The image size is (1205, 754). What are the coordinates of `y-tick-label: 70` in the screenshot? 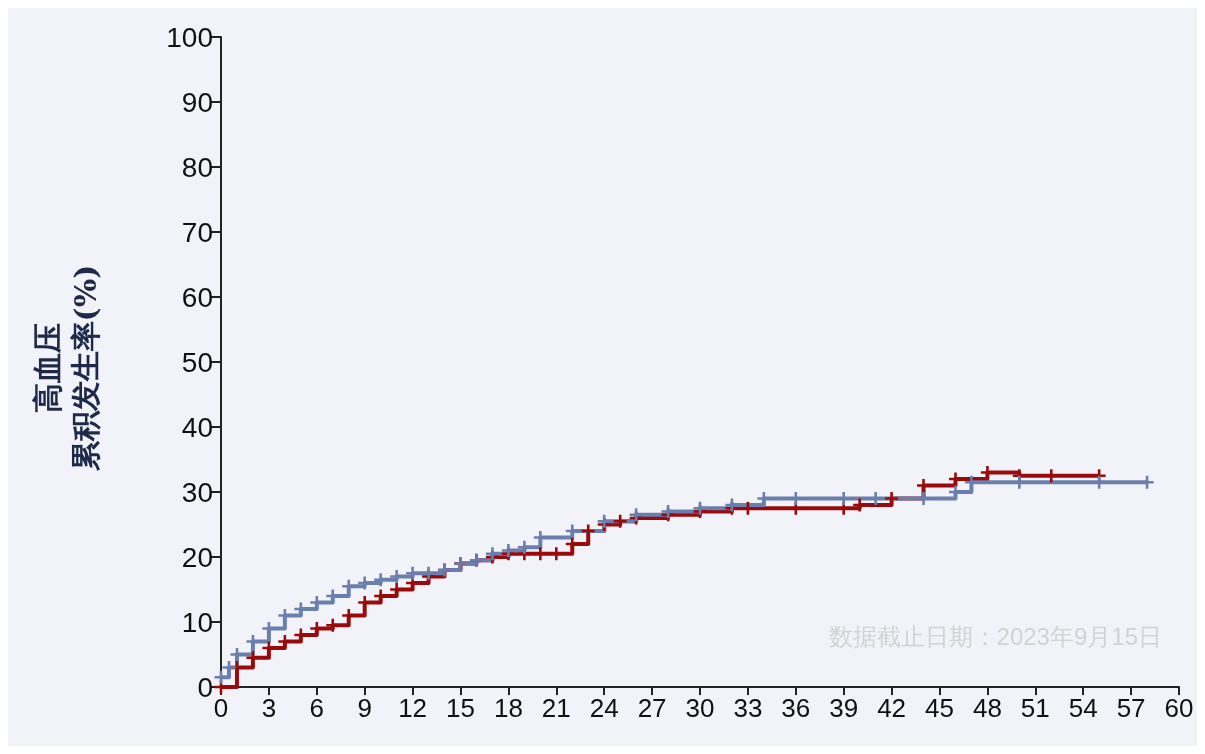 It's located at (197, 232).